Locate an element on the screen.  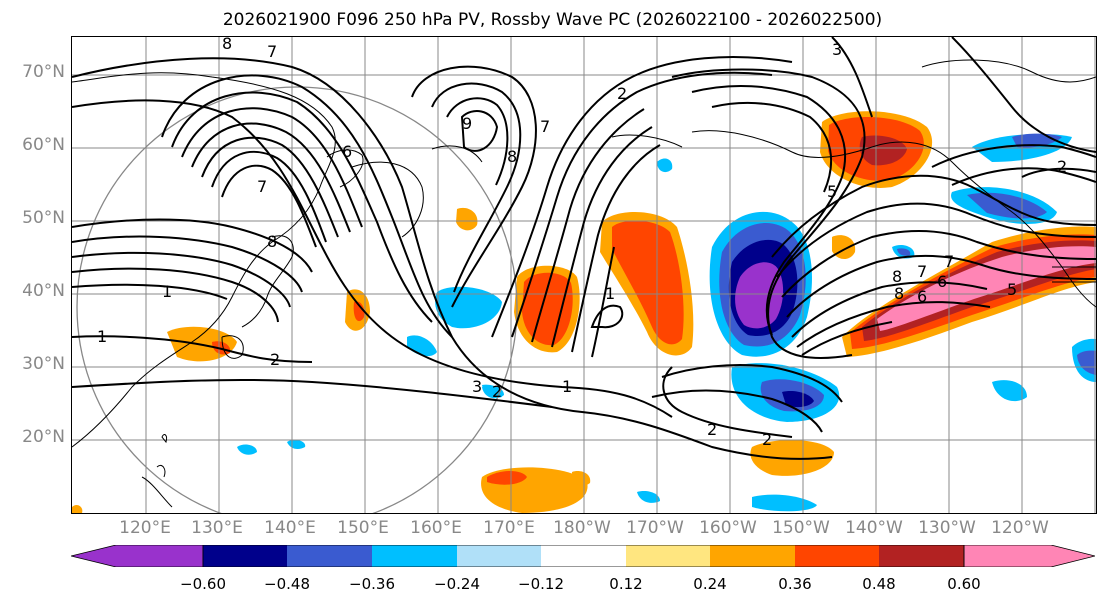
colorbar is located at coordinates (583, 557).